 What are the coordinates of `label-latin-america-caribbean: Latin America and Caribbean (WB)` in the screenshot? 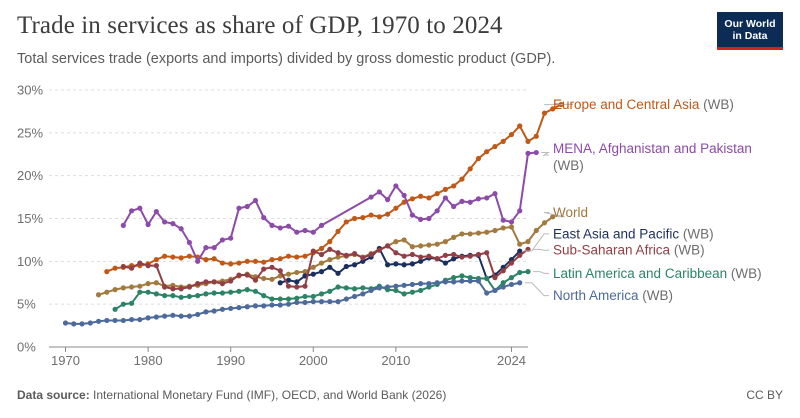 It's located at (657, 273).